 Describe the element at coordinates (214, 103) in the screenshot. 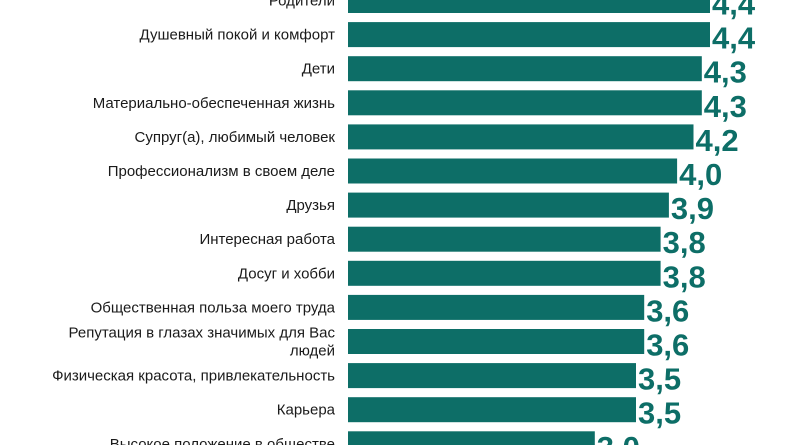

I see `category-label-4: Материально-обеспеченная жизнь` at that location.